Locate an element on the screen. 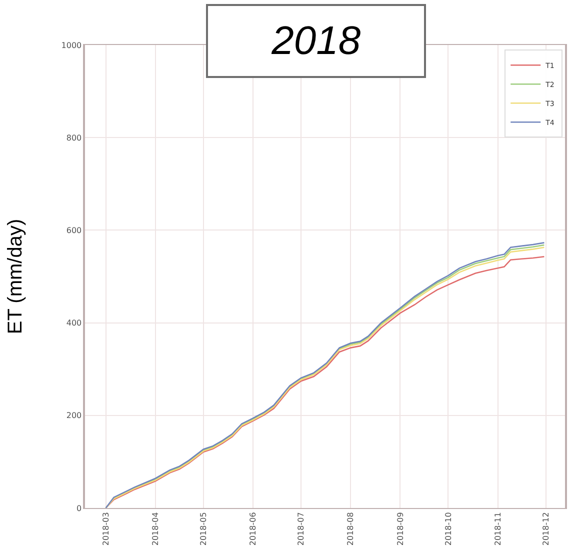 The height and width of the screenshot is (554, 577). y-axis-title: ET (mm/day) is located at coordinates (15, 276).